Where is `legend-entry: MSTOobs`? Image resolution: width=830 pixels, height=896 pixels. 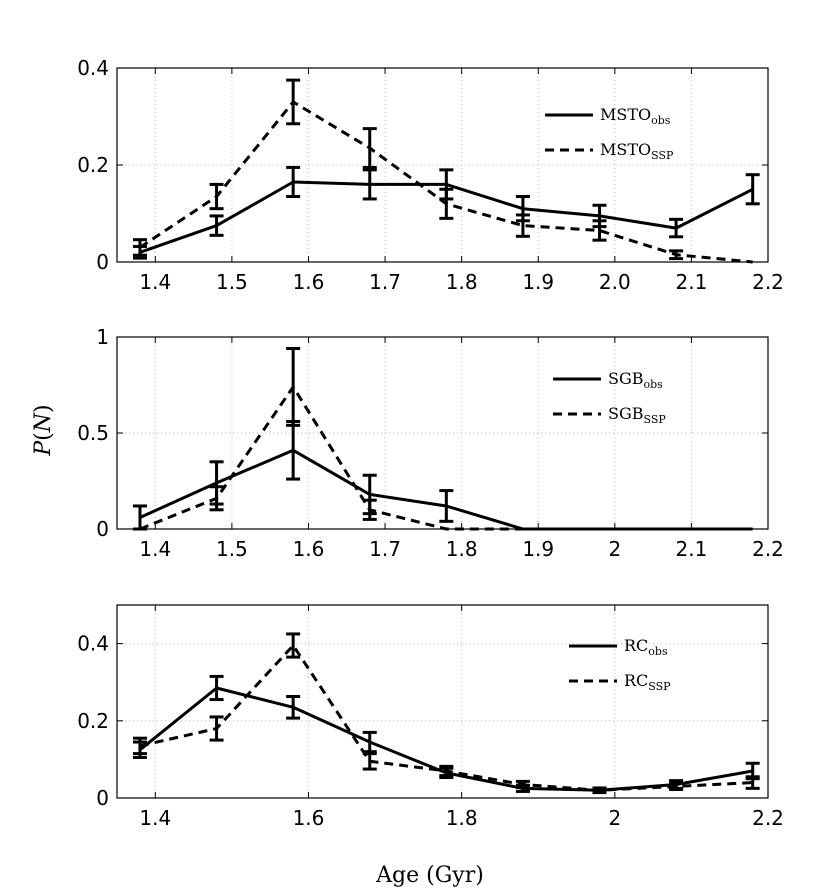 legend-entry: MSTOobs is located at coordinates (635, 116).